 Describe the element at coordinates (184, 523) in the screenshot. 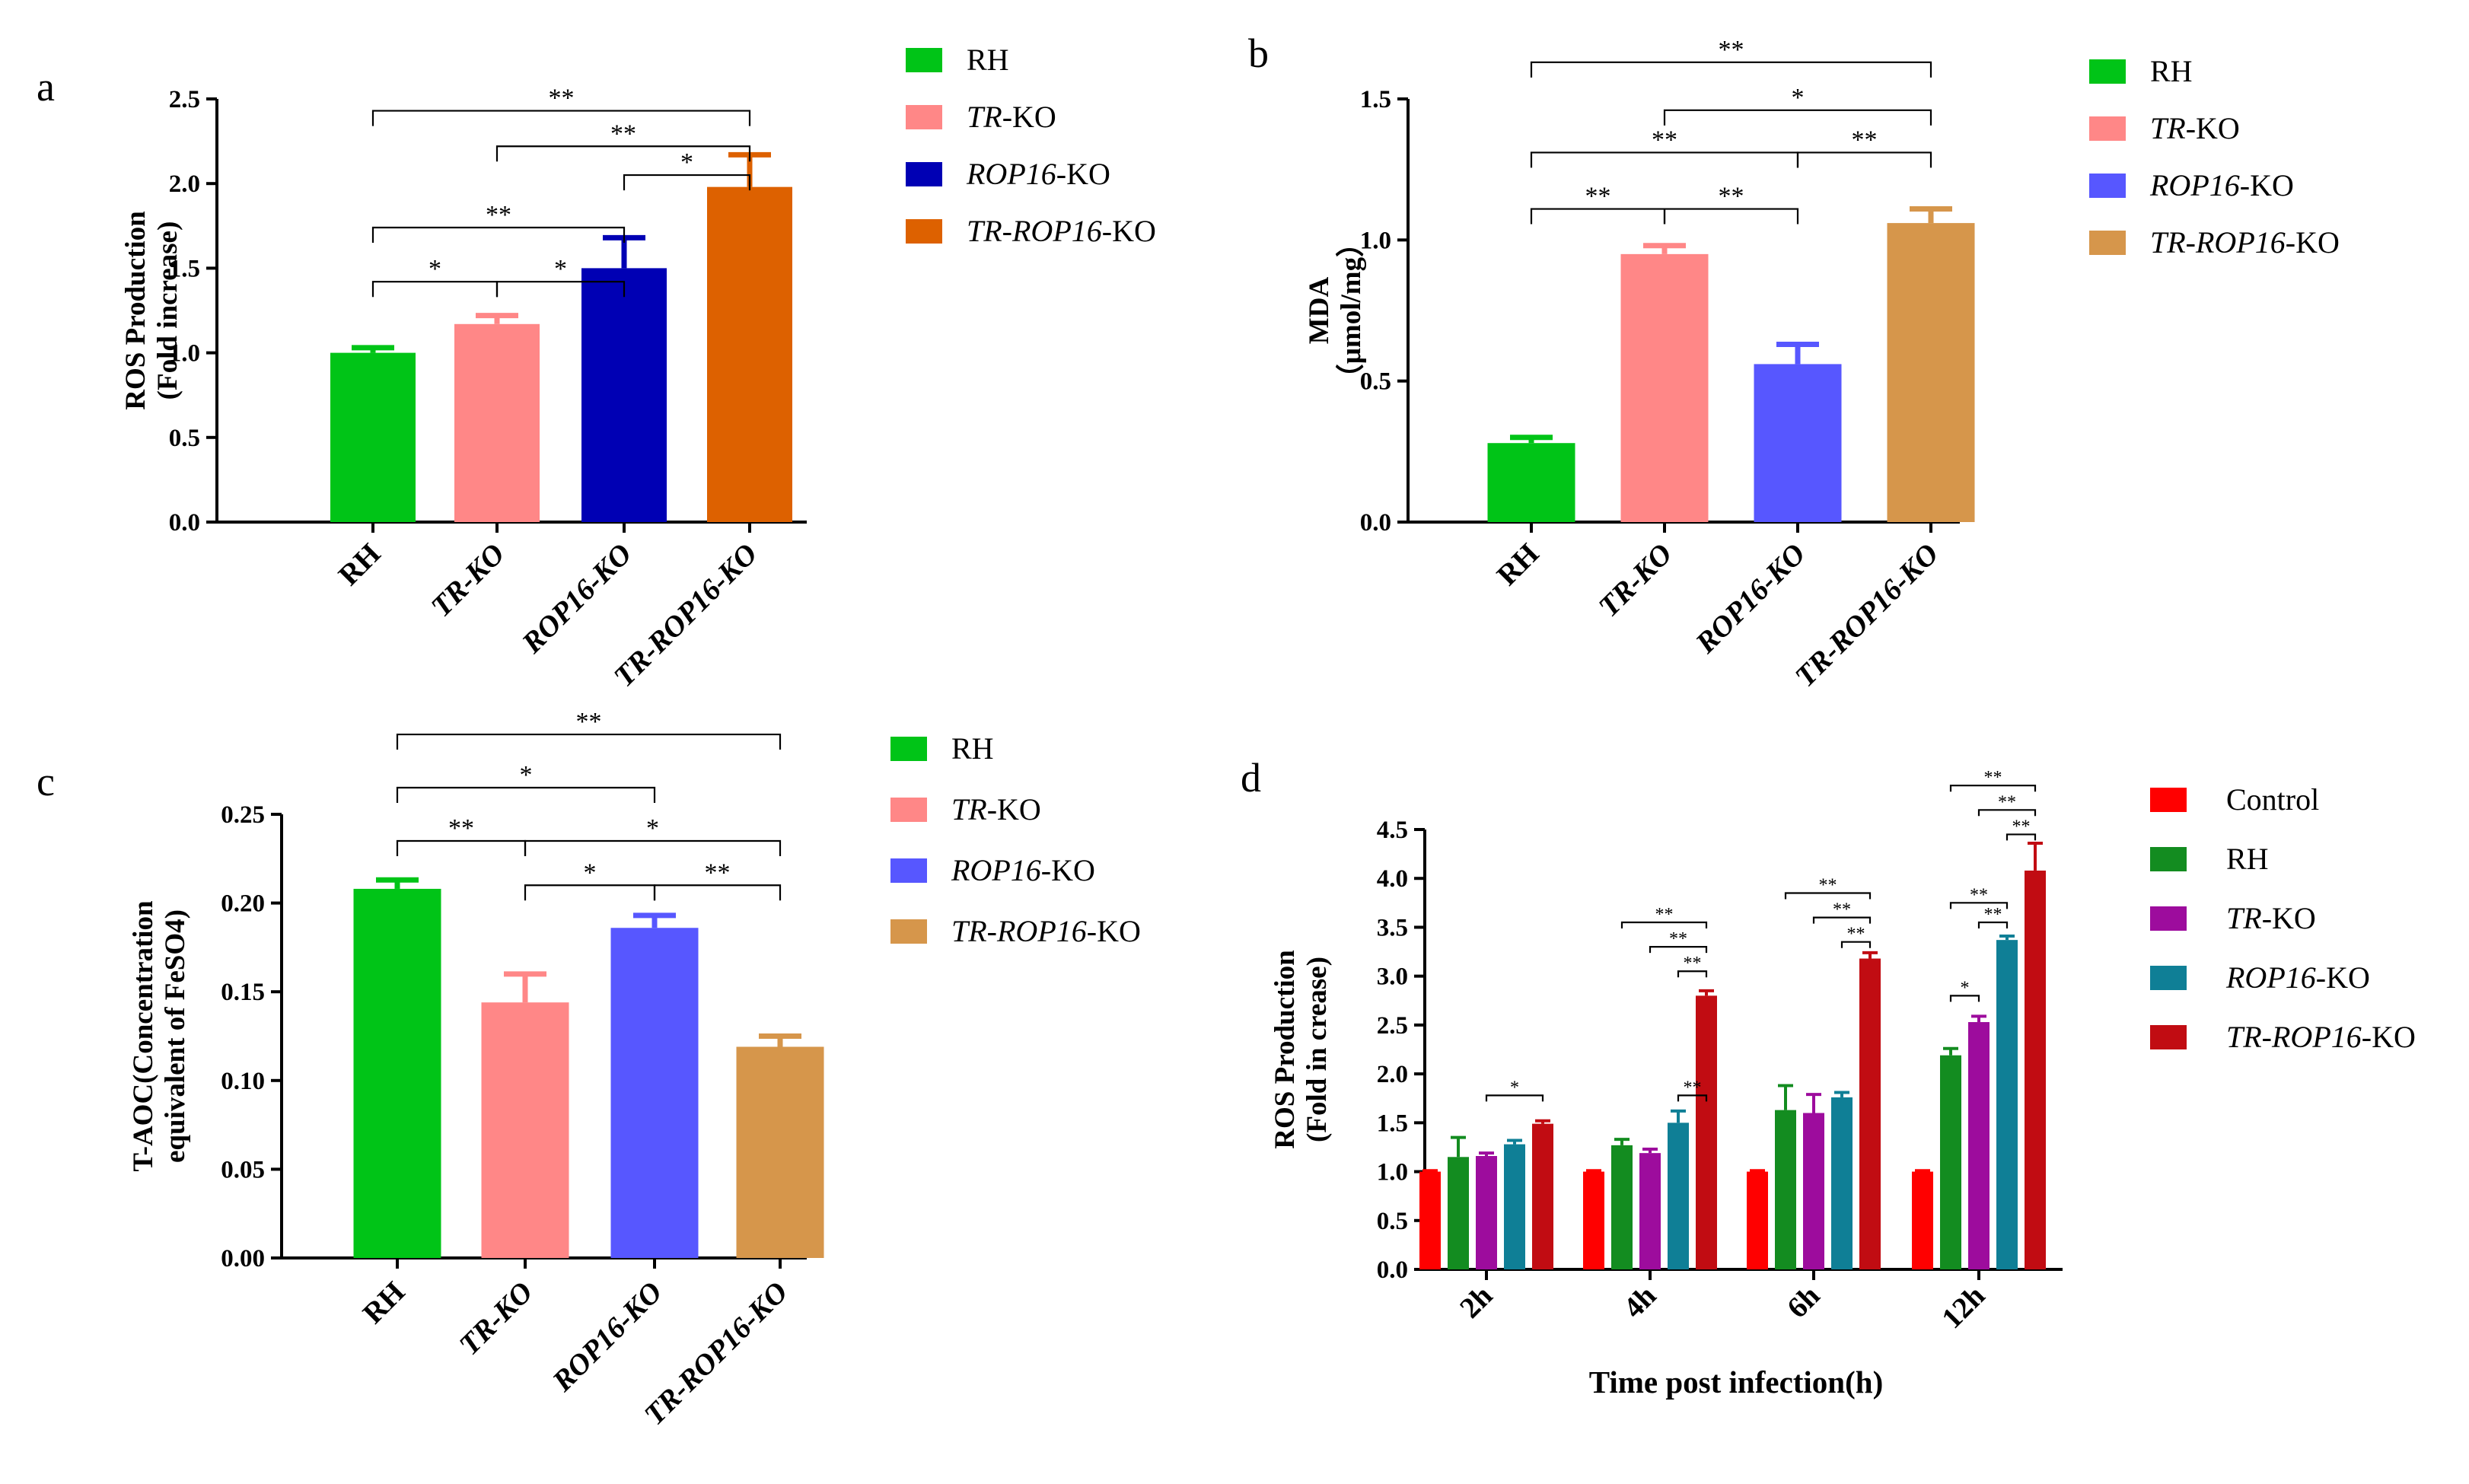

I see `y-tick-label: 0.0` at that location.